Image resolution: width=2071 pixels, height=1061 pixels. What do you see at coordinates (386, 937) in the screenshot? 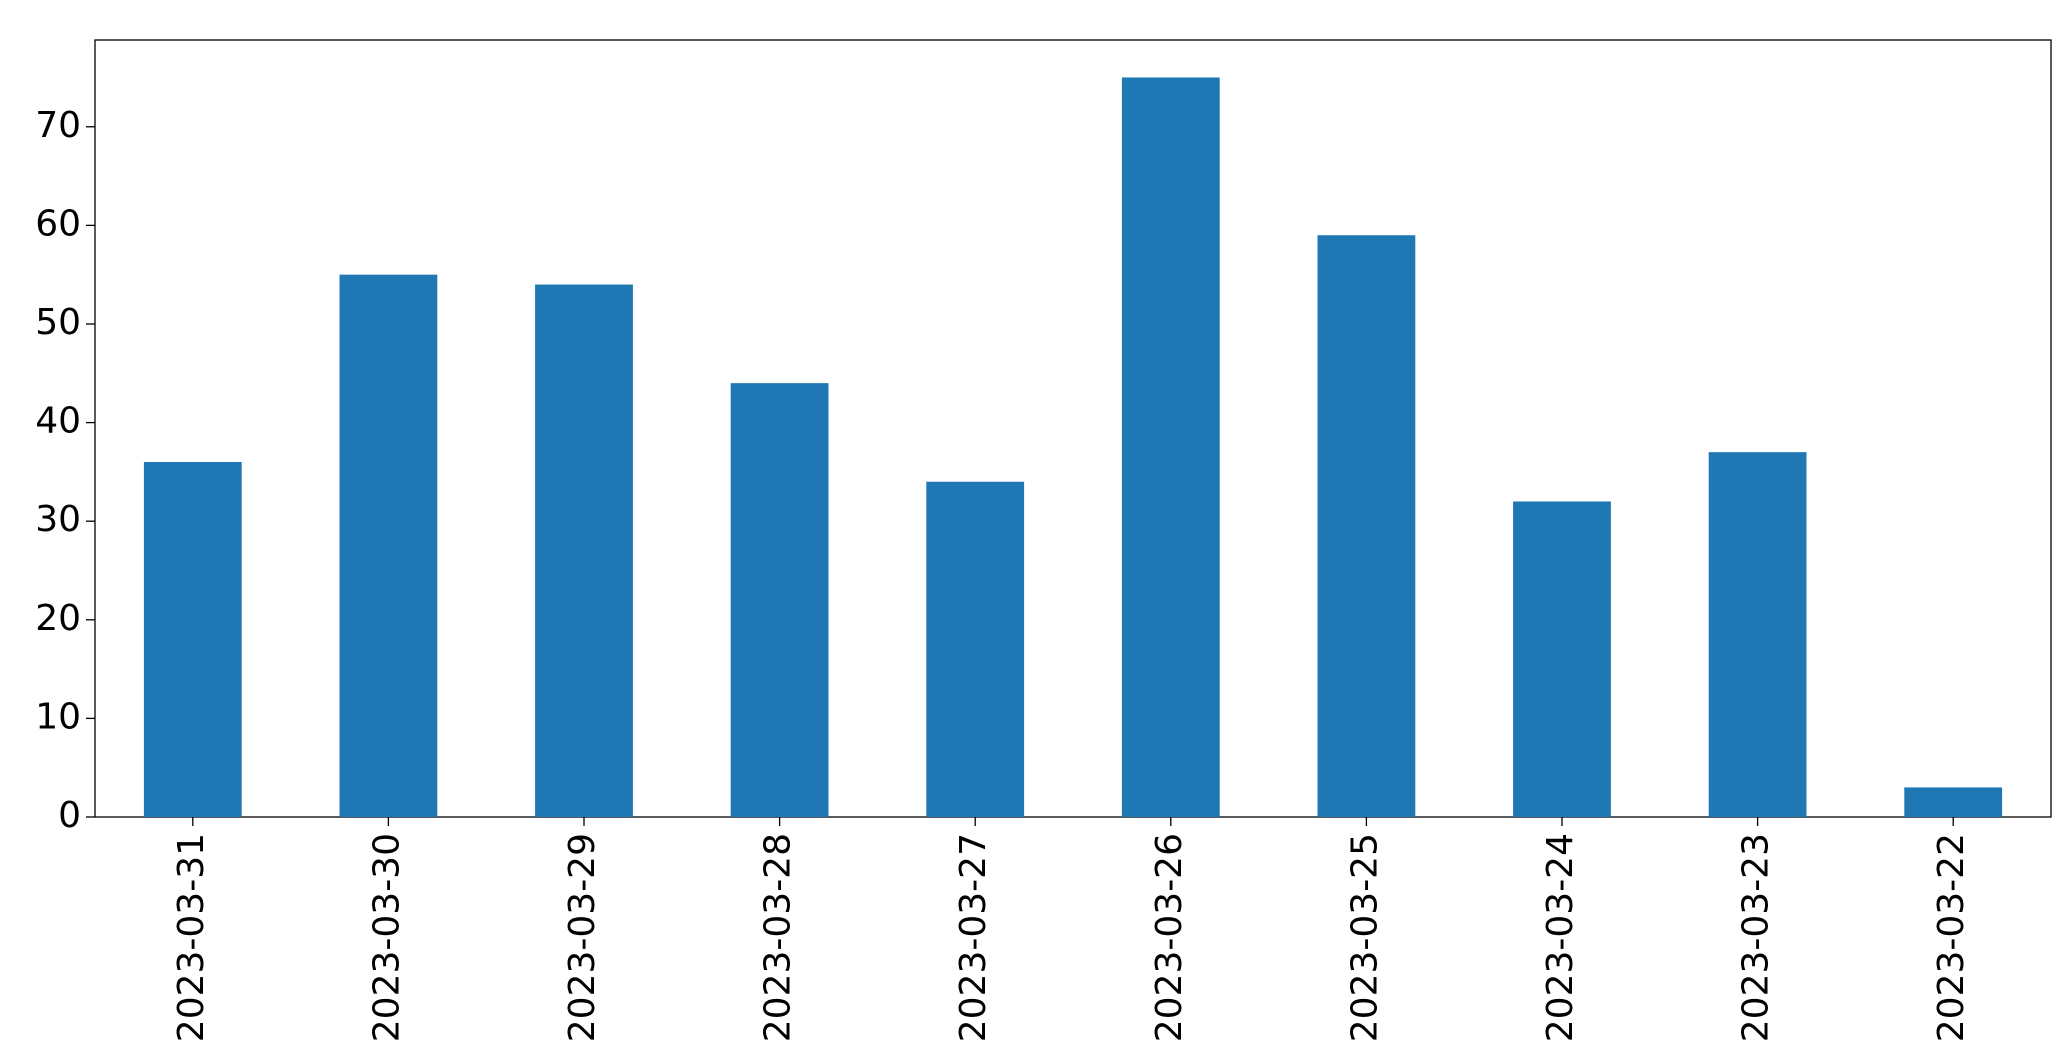
I see `x-tick-label: 2023-03-30` at bounding box center [386, 937].